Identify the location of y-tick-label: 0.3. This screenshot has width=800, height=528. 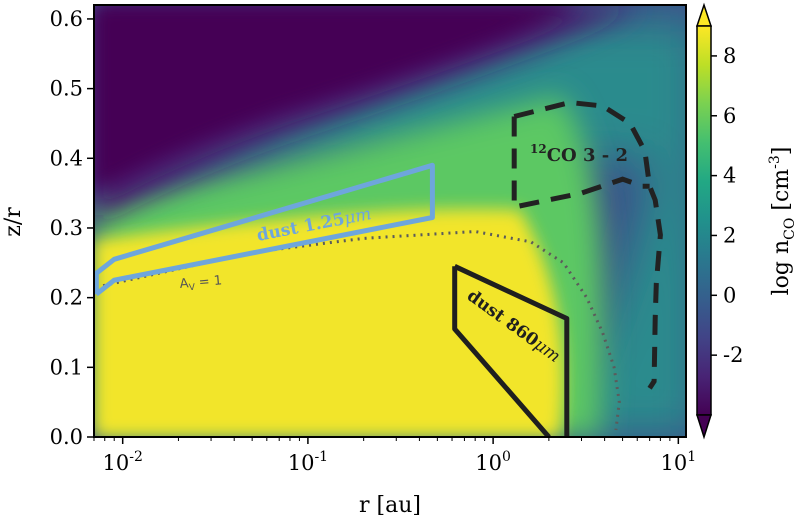
(66, 228).